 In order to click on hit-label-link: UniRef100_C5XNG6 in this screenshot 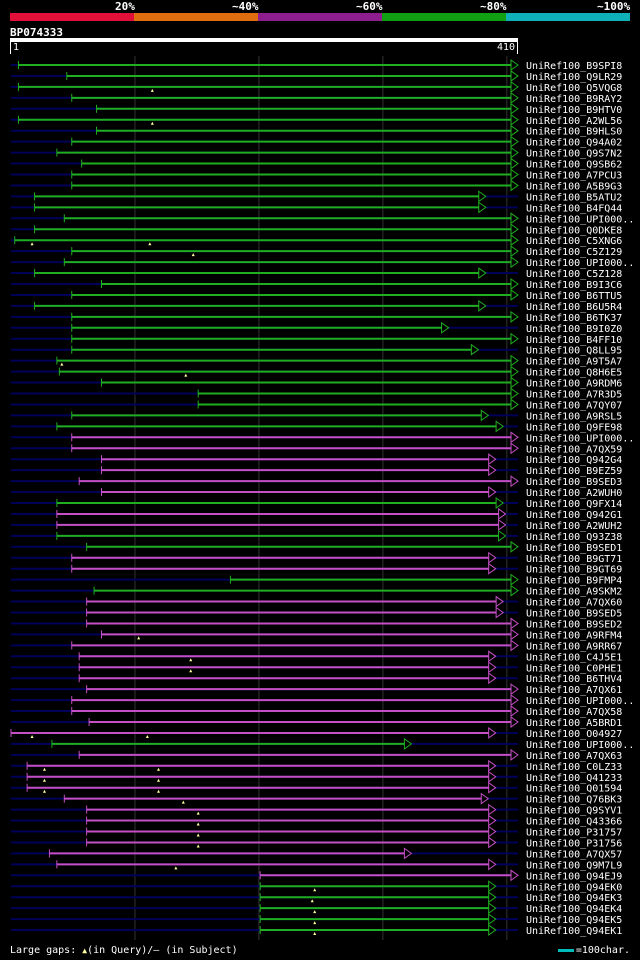, I will do `click(574, 241)`.